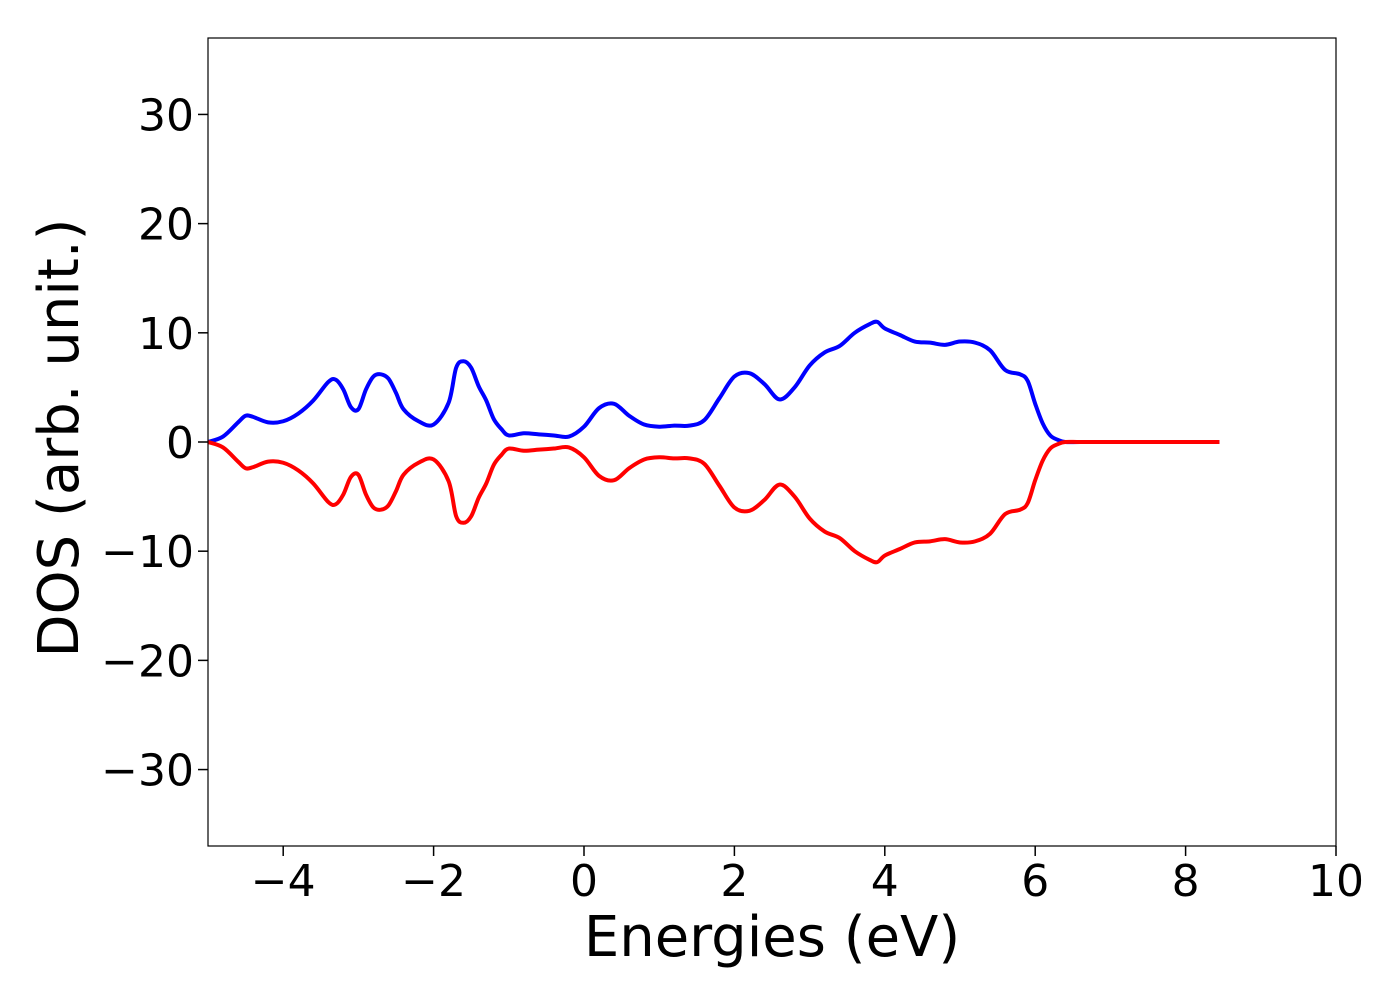 Image resolution: width=1400 pixels, height=1000 pixels. I want to click on x-tick-label: 6, so click(1035, 881).